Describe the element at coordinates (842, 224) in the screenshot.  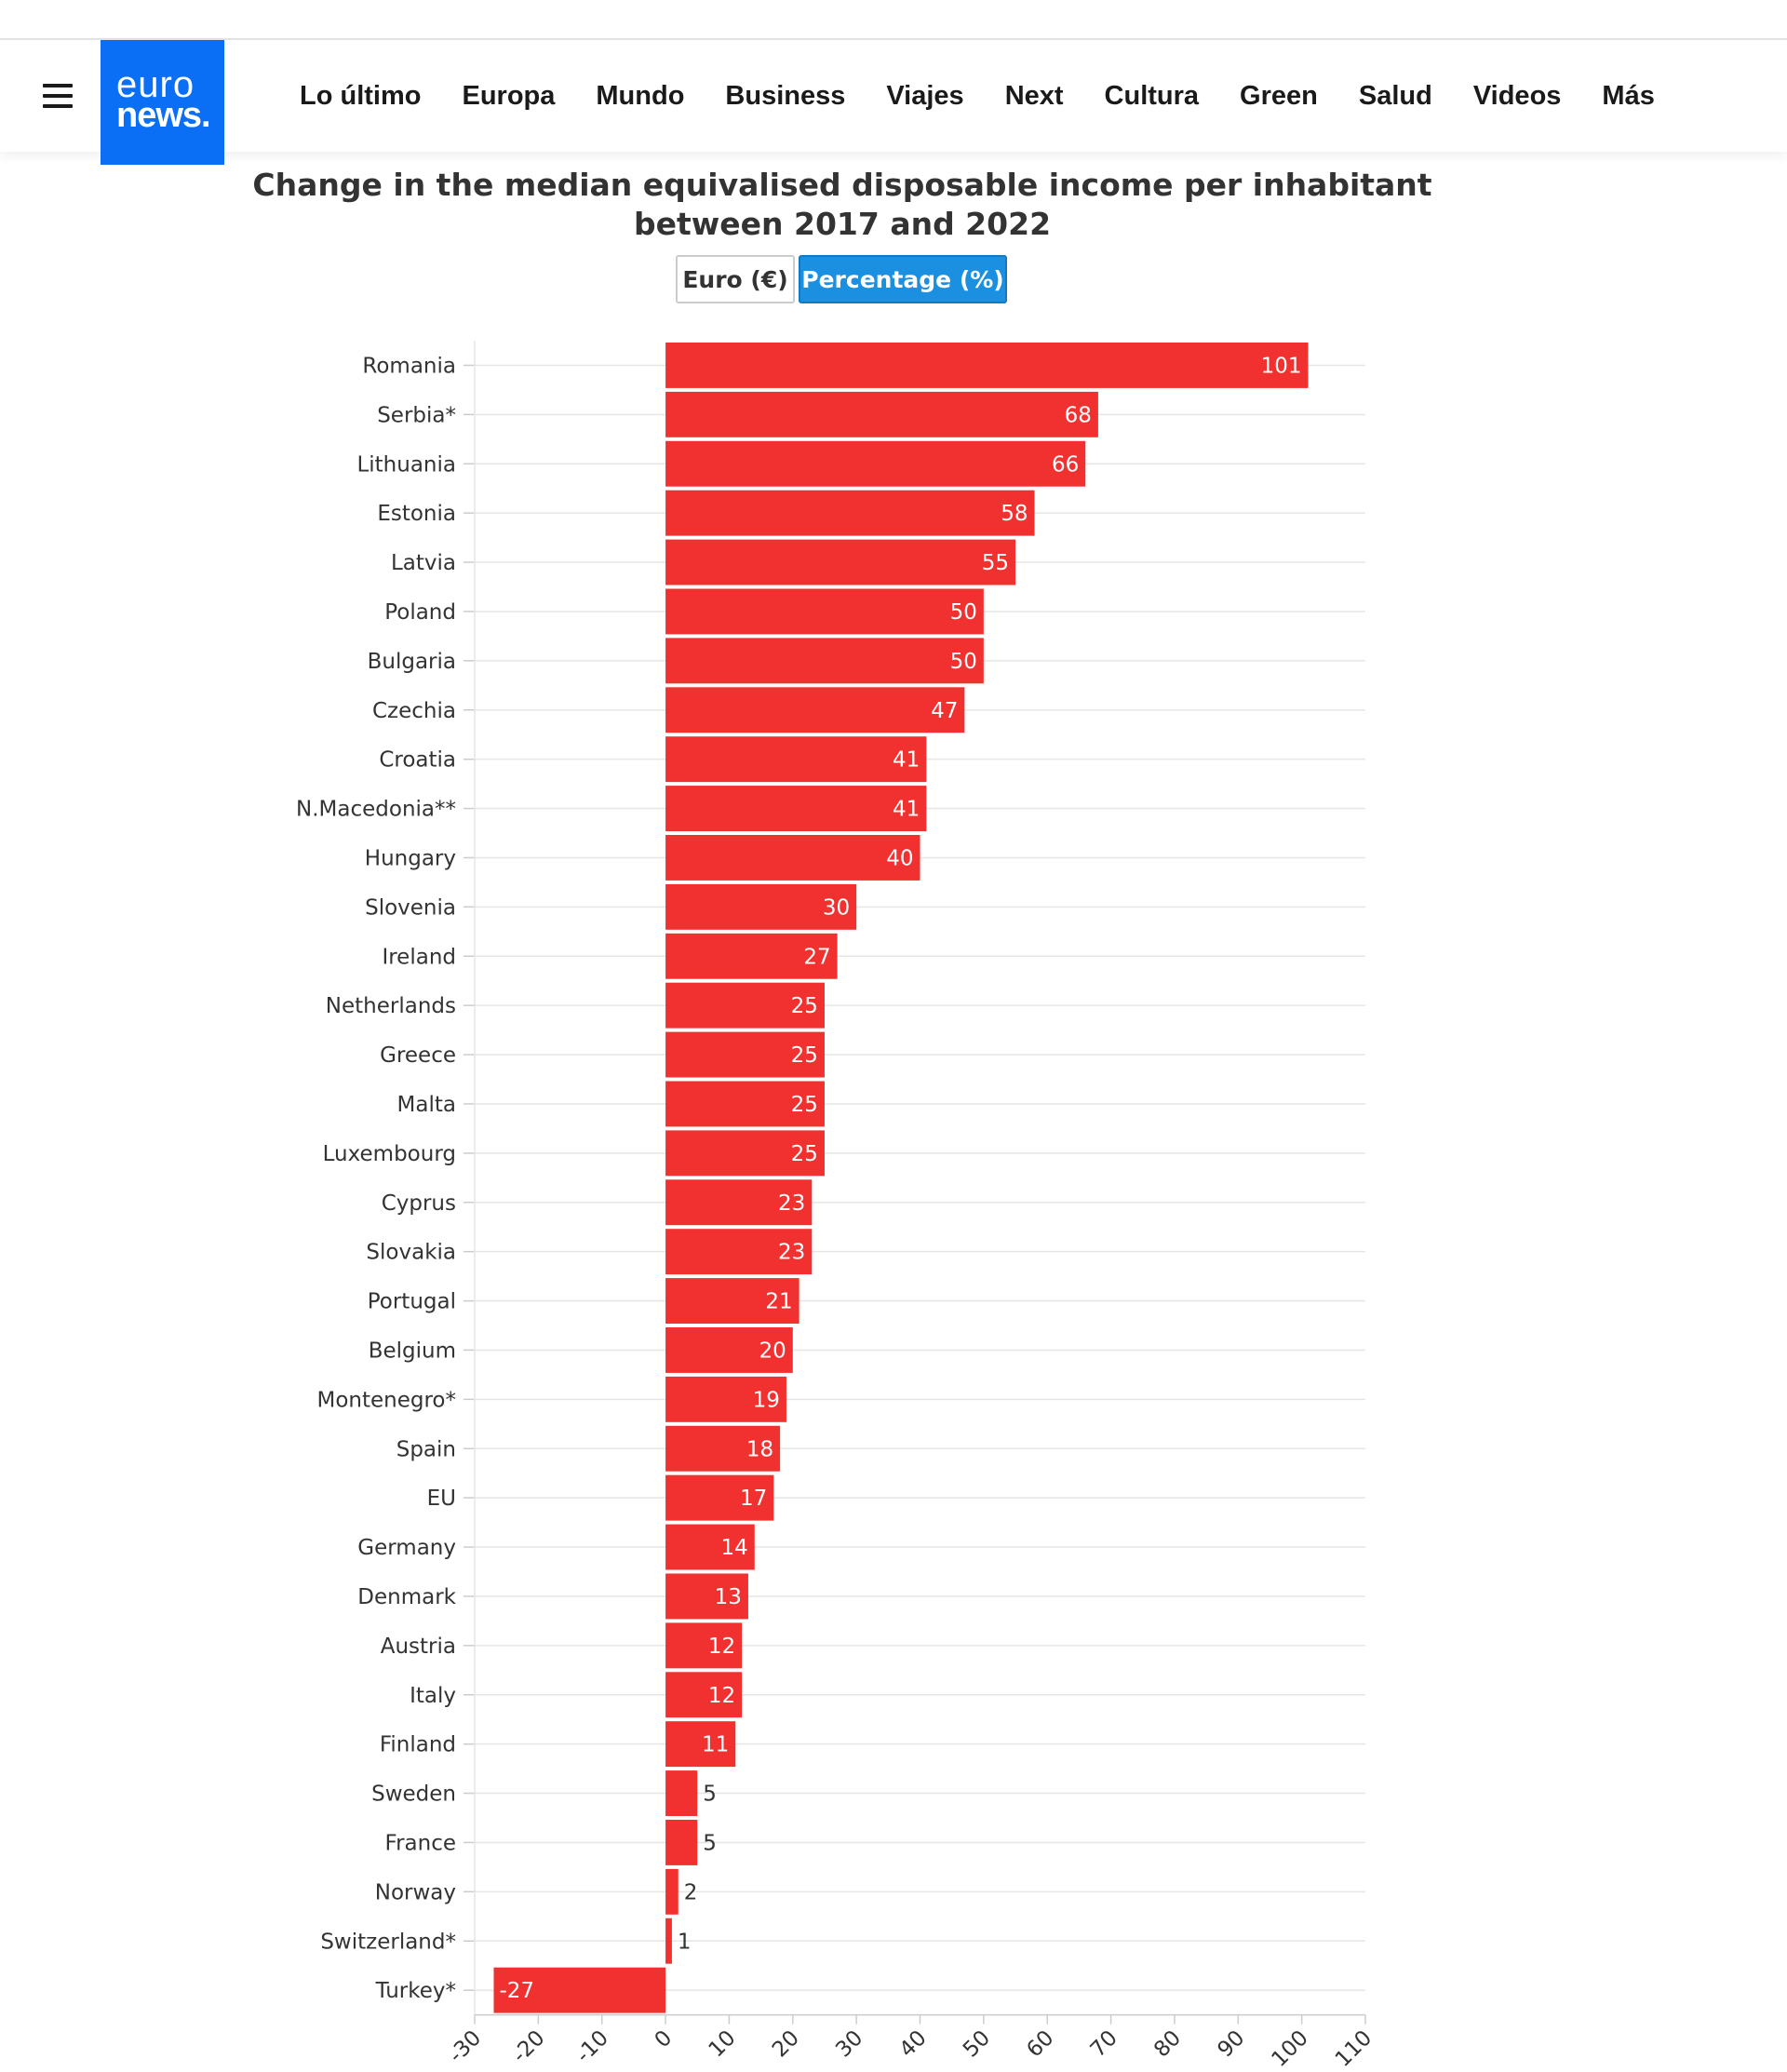
I see `chart-title-line-2: between 2017 and 2022` at that location.